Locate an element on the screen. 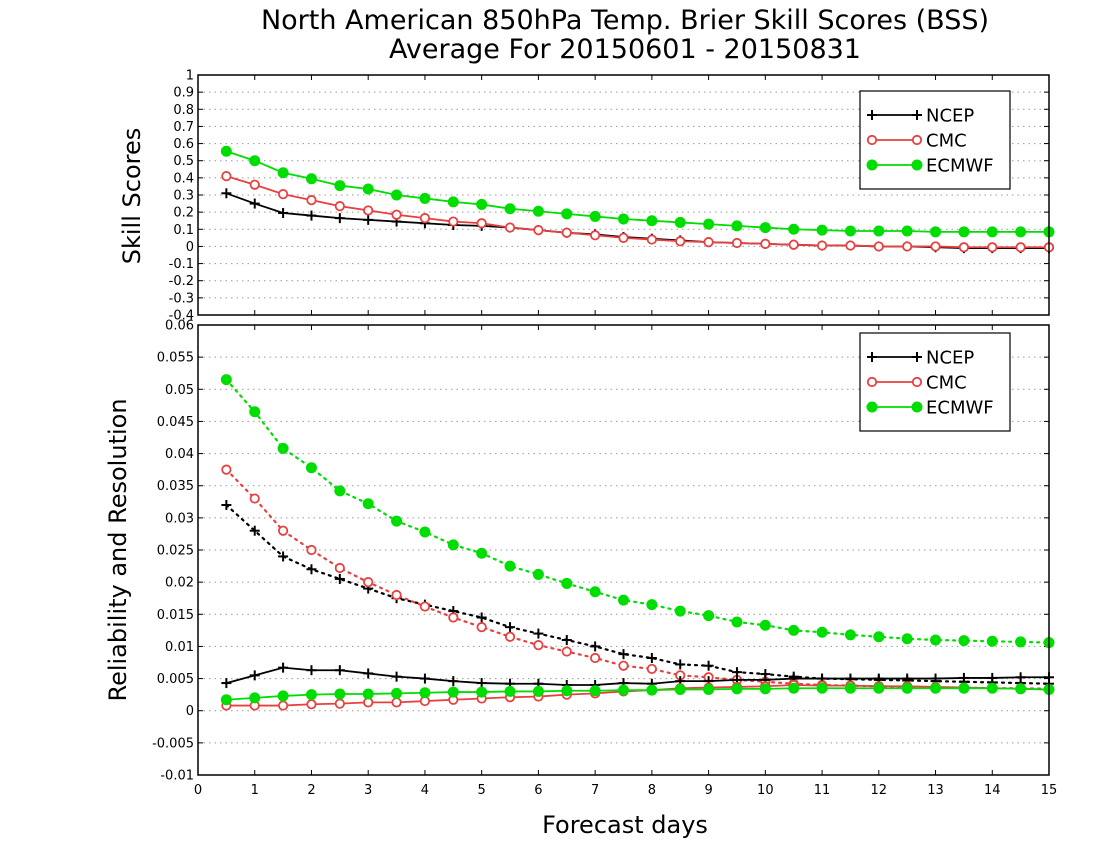 This screenshot has height=855, width=1100. y-tick-label: 0.025 is located at coordinates (175, 551).